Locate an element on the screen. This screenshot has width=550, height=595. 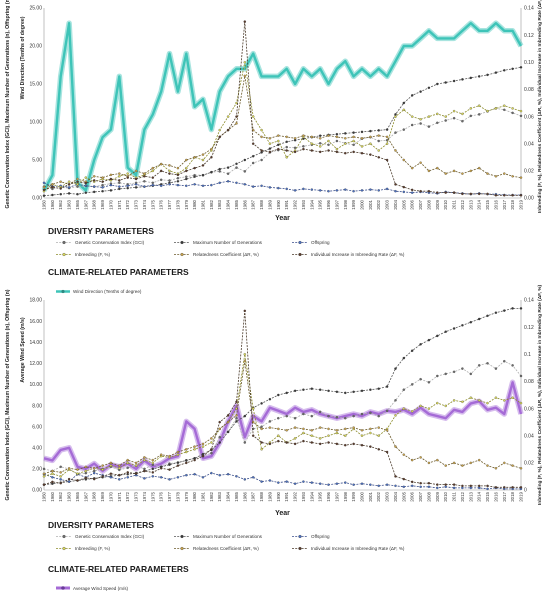
x-tick-label: 2008 is located at coordinates (428, 204).